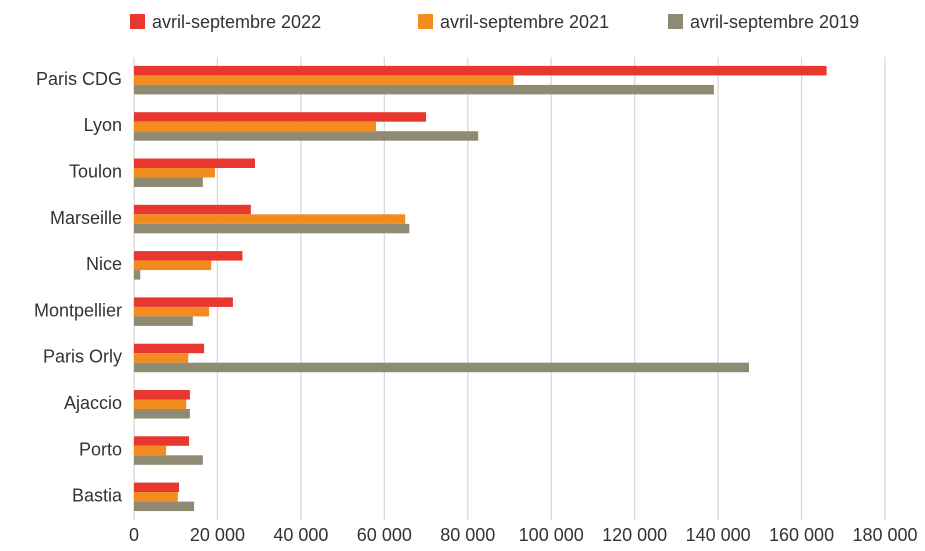 This screenshot has width=925, height=551. What do you see at coordinates (217, 535) in the screenshot?
I see `x-tick-label: 20 000` at bounding box center [217, 535].